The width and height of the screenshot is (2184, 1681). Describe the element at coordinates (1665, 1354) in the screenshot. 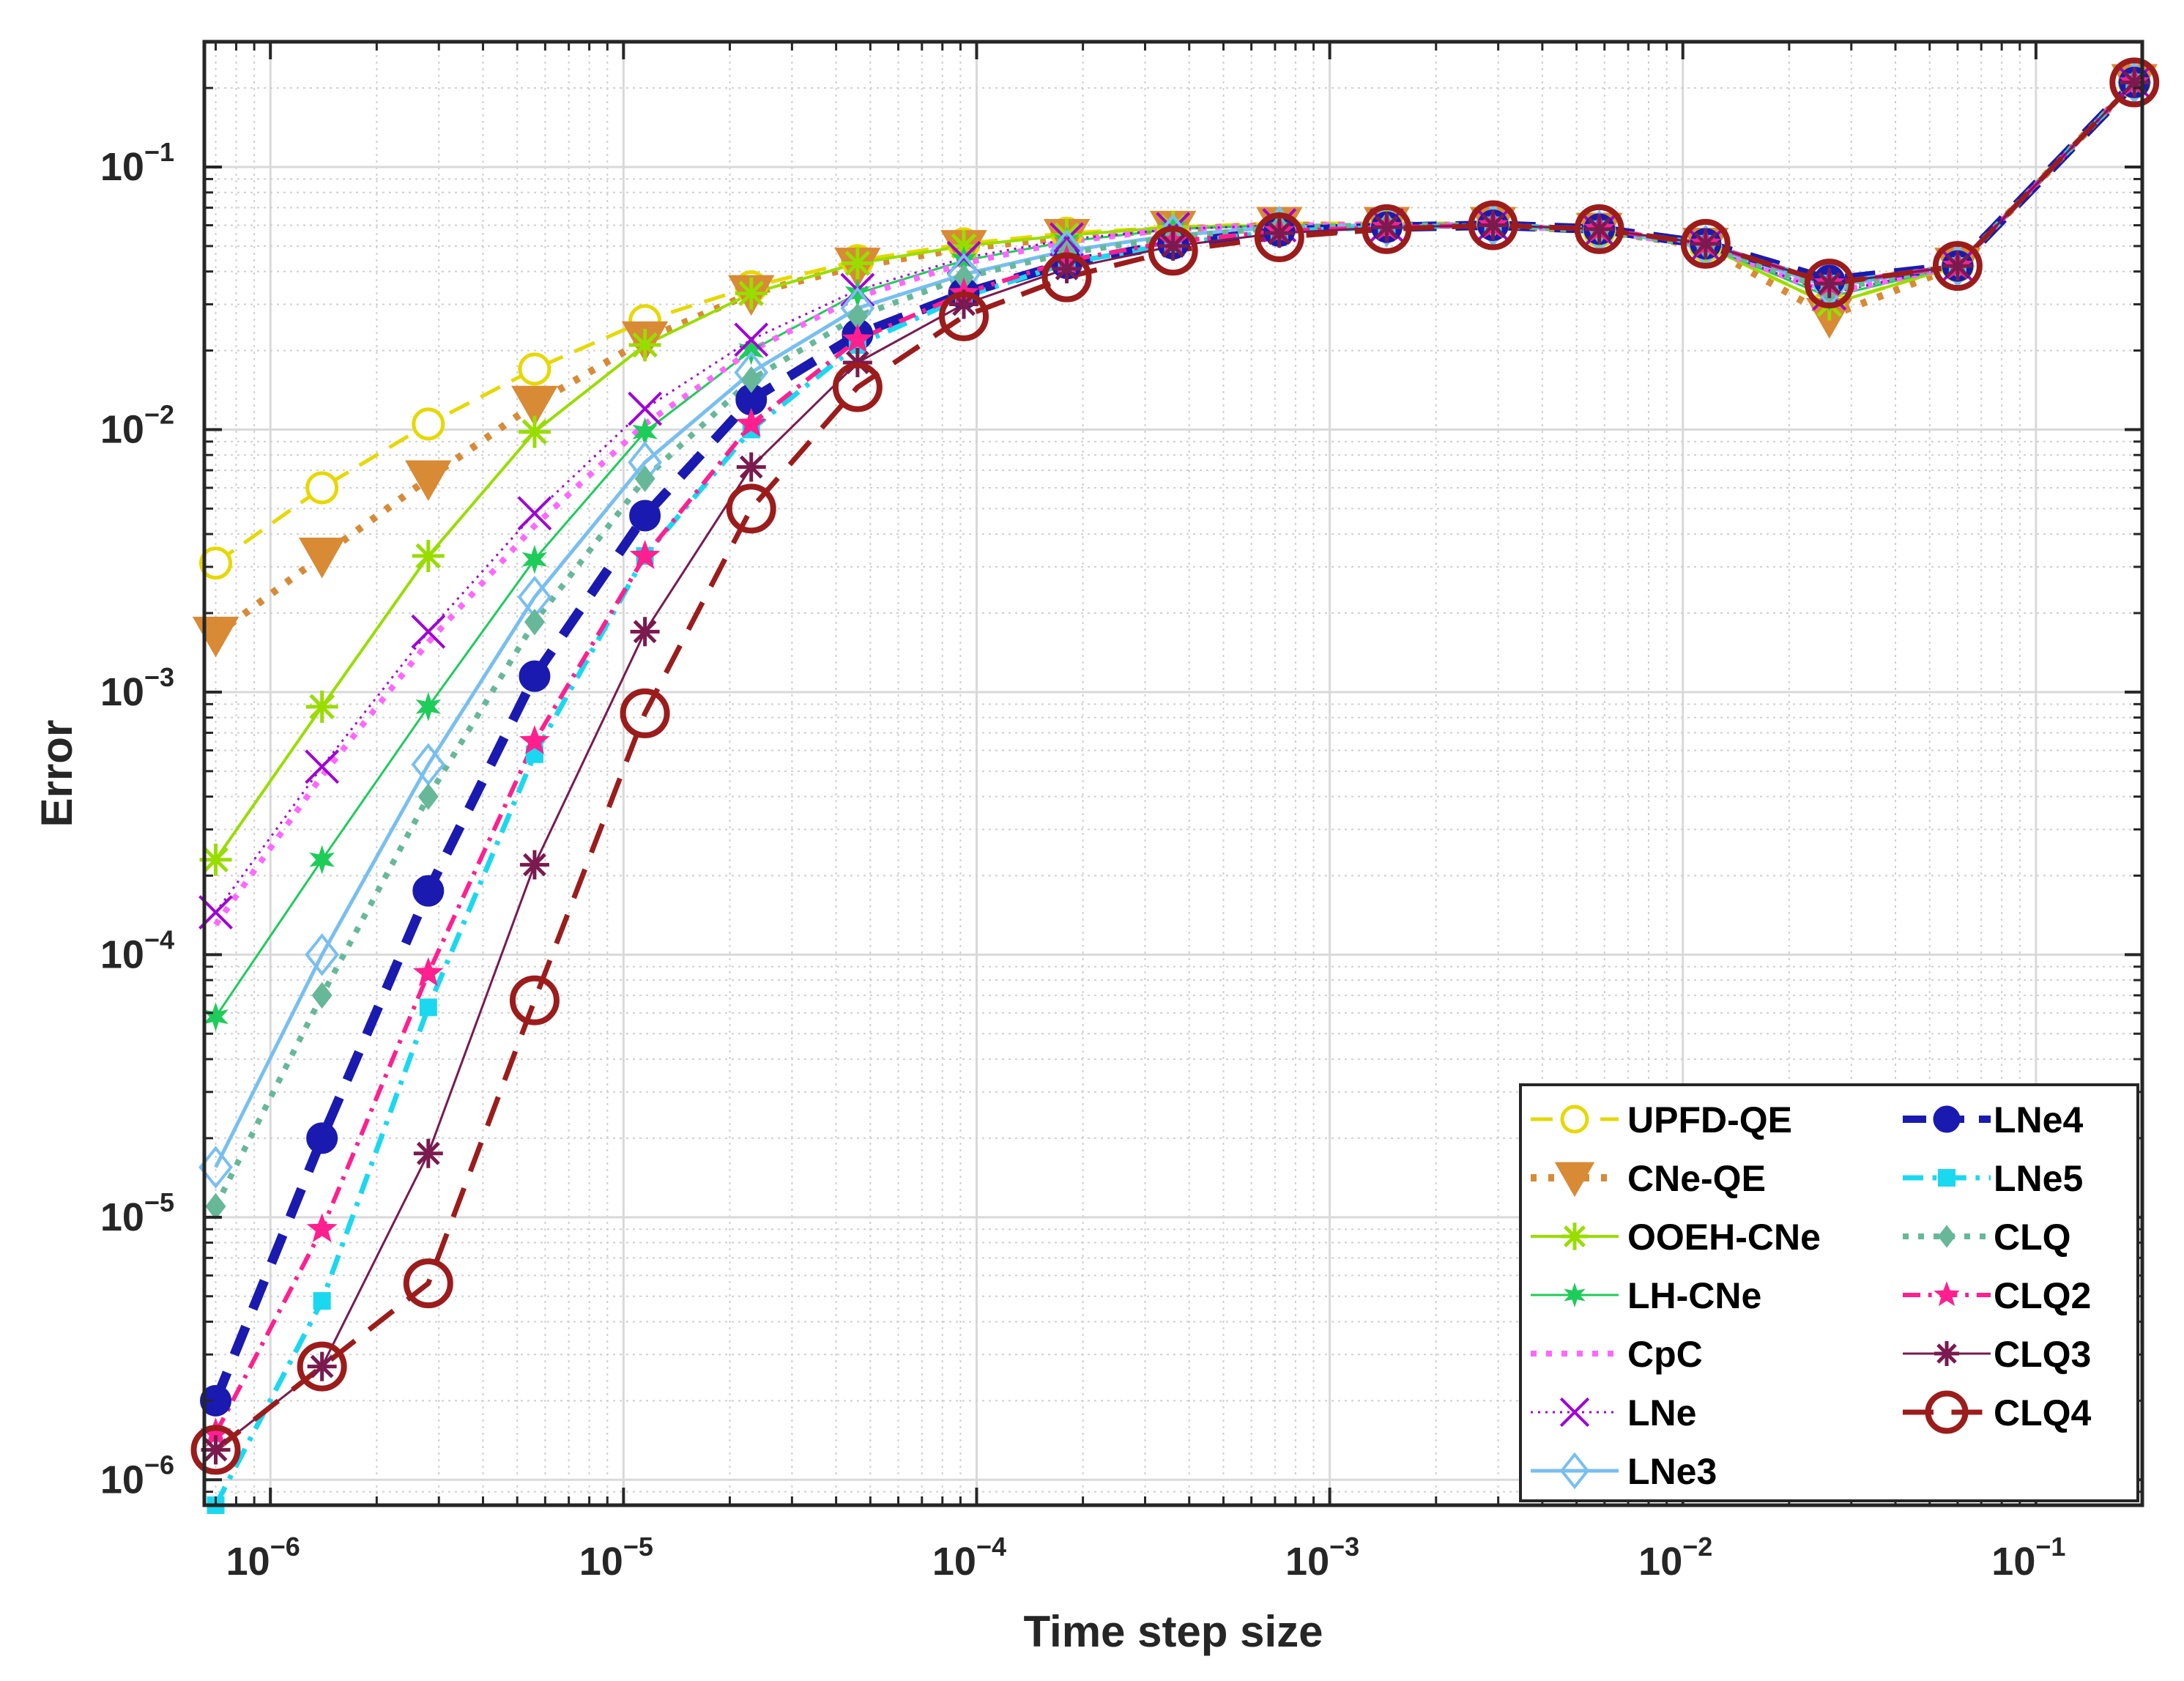

I see `legend-label-cpc: CpC` at that location.